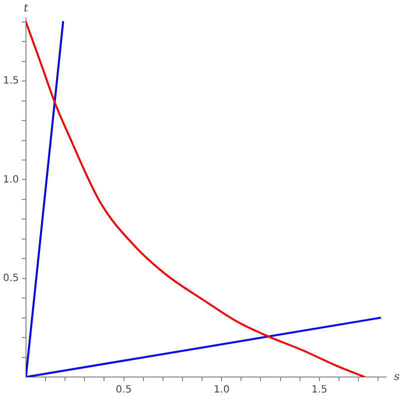  Describe the element at coordinates (10, 278) in the screenshot. I see `y-tick-label: 0.5` at that location.